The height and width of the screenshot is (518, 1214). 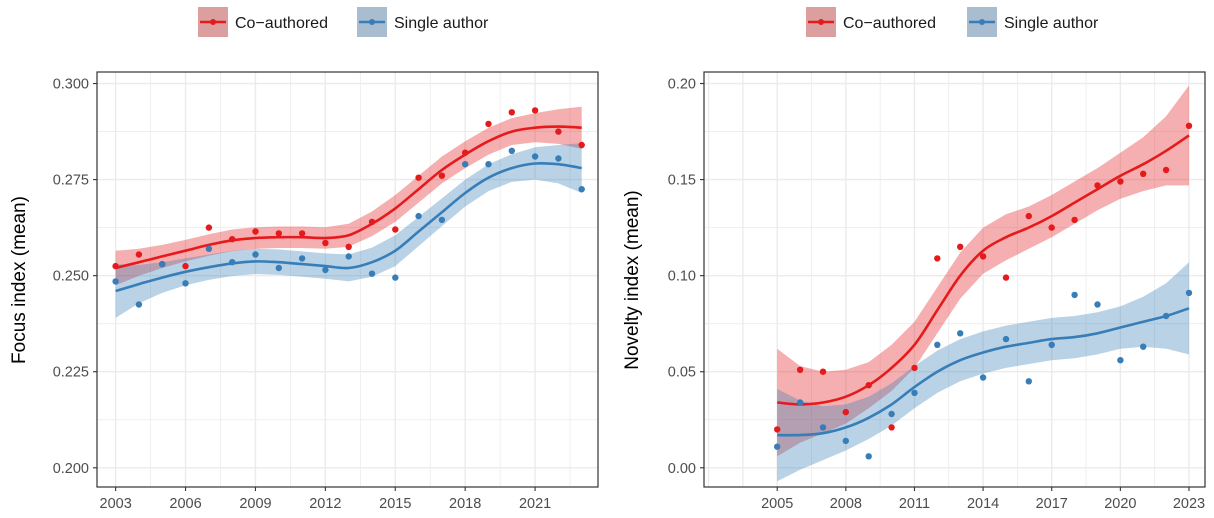 I want to click on y-axis-title-focus: Focus index (mean), so click(x=19, y=280).